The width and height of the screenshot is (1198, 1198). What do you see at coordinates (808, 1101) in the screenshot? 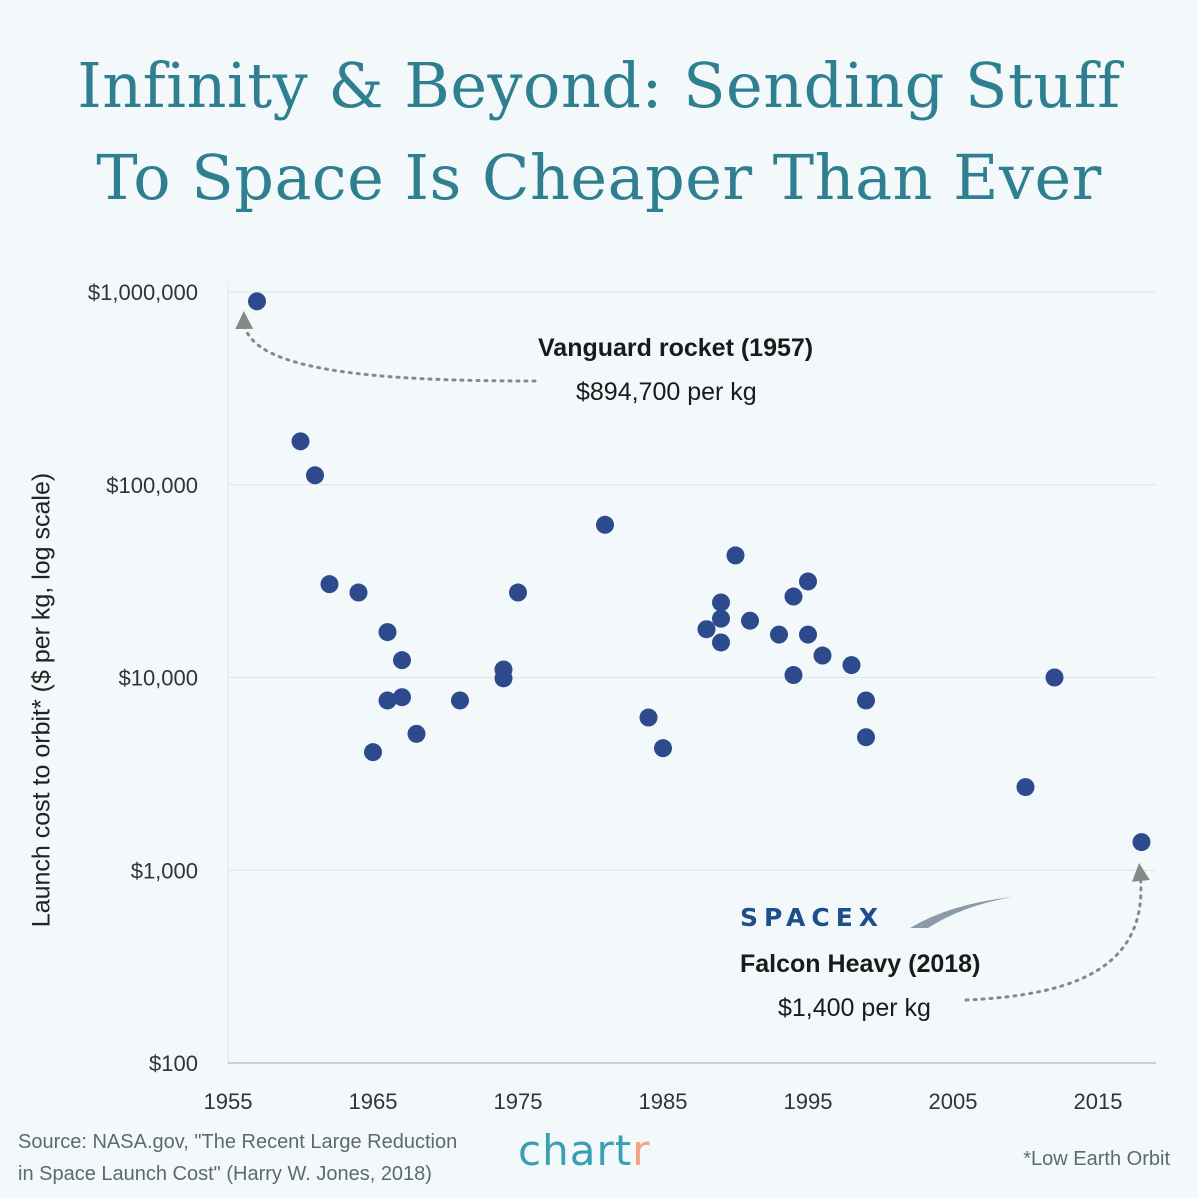
I see `x-tick-label: 1995` at bounding box center [808, 1101].